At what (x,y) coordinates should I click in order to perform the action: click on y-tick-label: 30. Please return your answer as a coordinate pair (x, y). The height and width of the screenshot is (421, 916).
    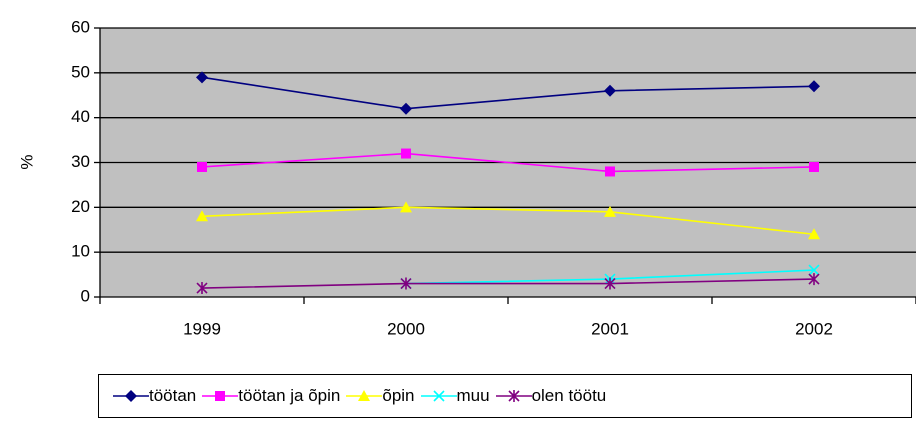
    Looking at the image, I should click on (80, 161).